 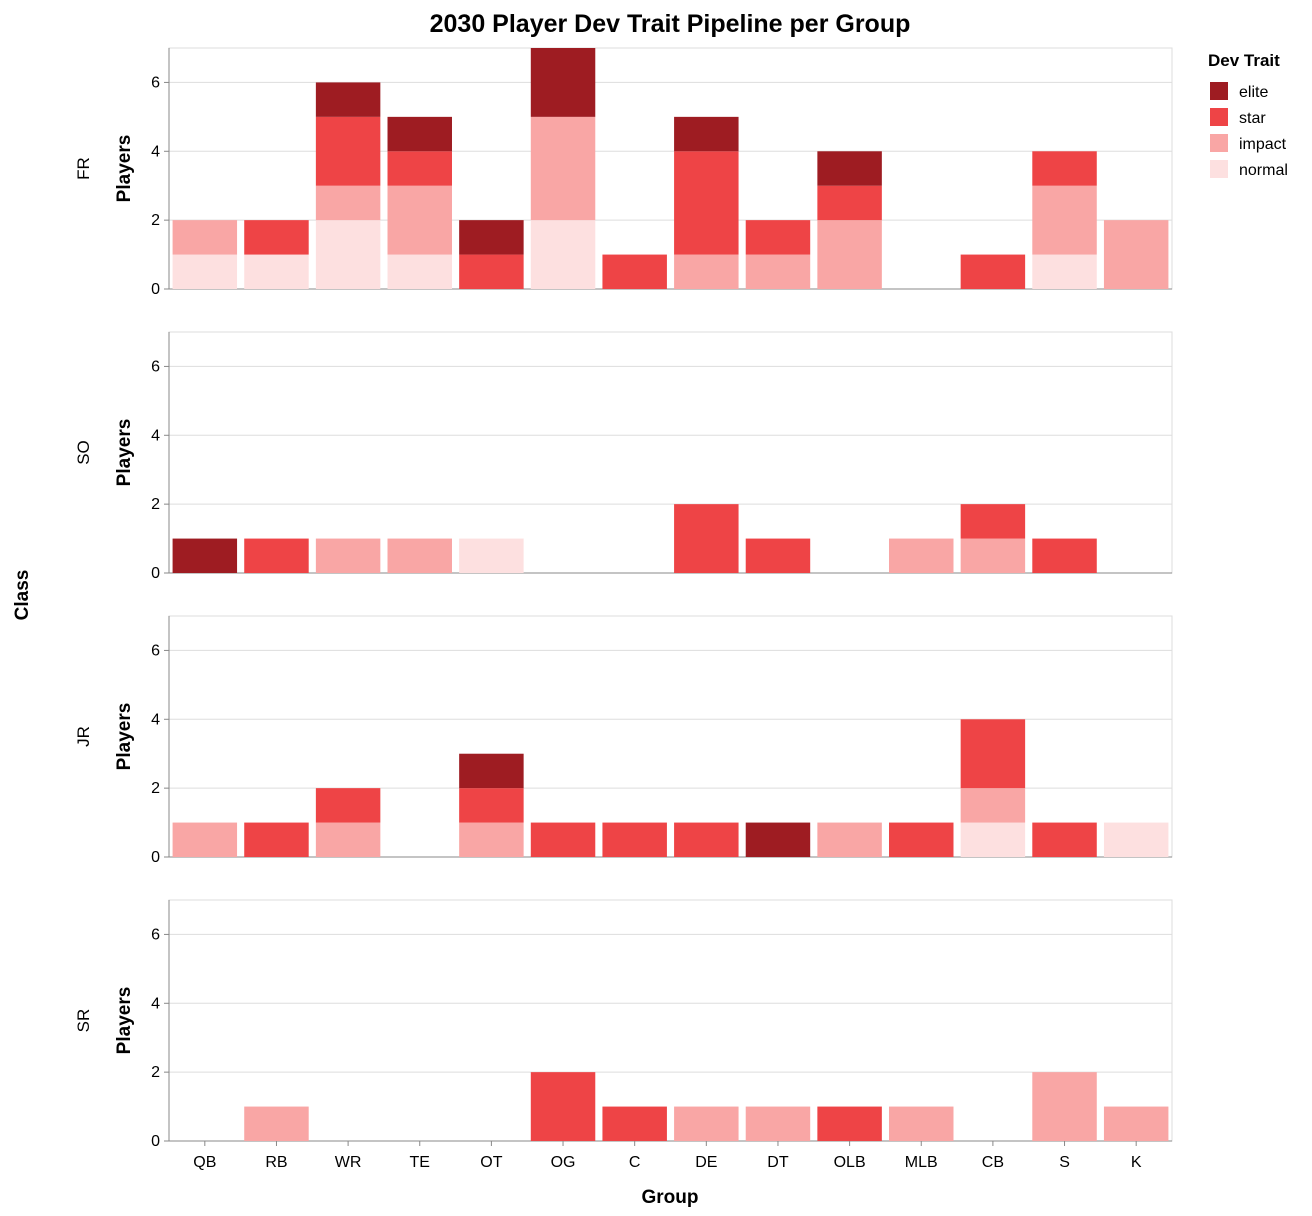 I want to click on legend-label-star: star, so click(x=1252, y=118).